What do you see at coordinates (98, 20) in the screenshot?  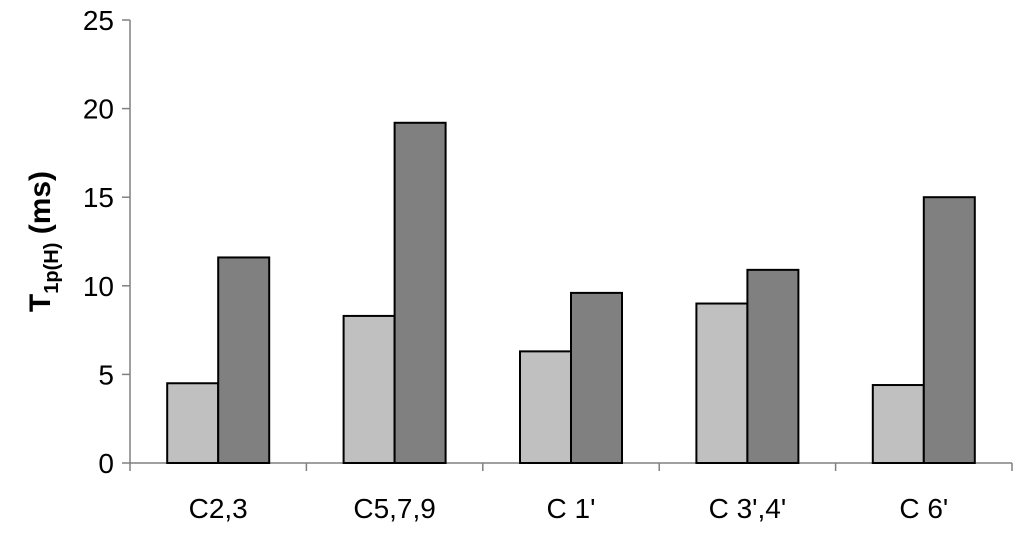 I see `y-tick-label: 25` at bounding box center [98, 20].